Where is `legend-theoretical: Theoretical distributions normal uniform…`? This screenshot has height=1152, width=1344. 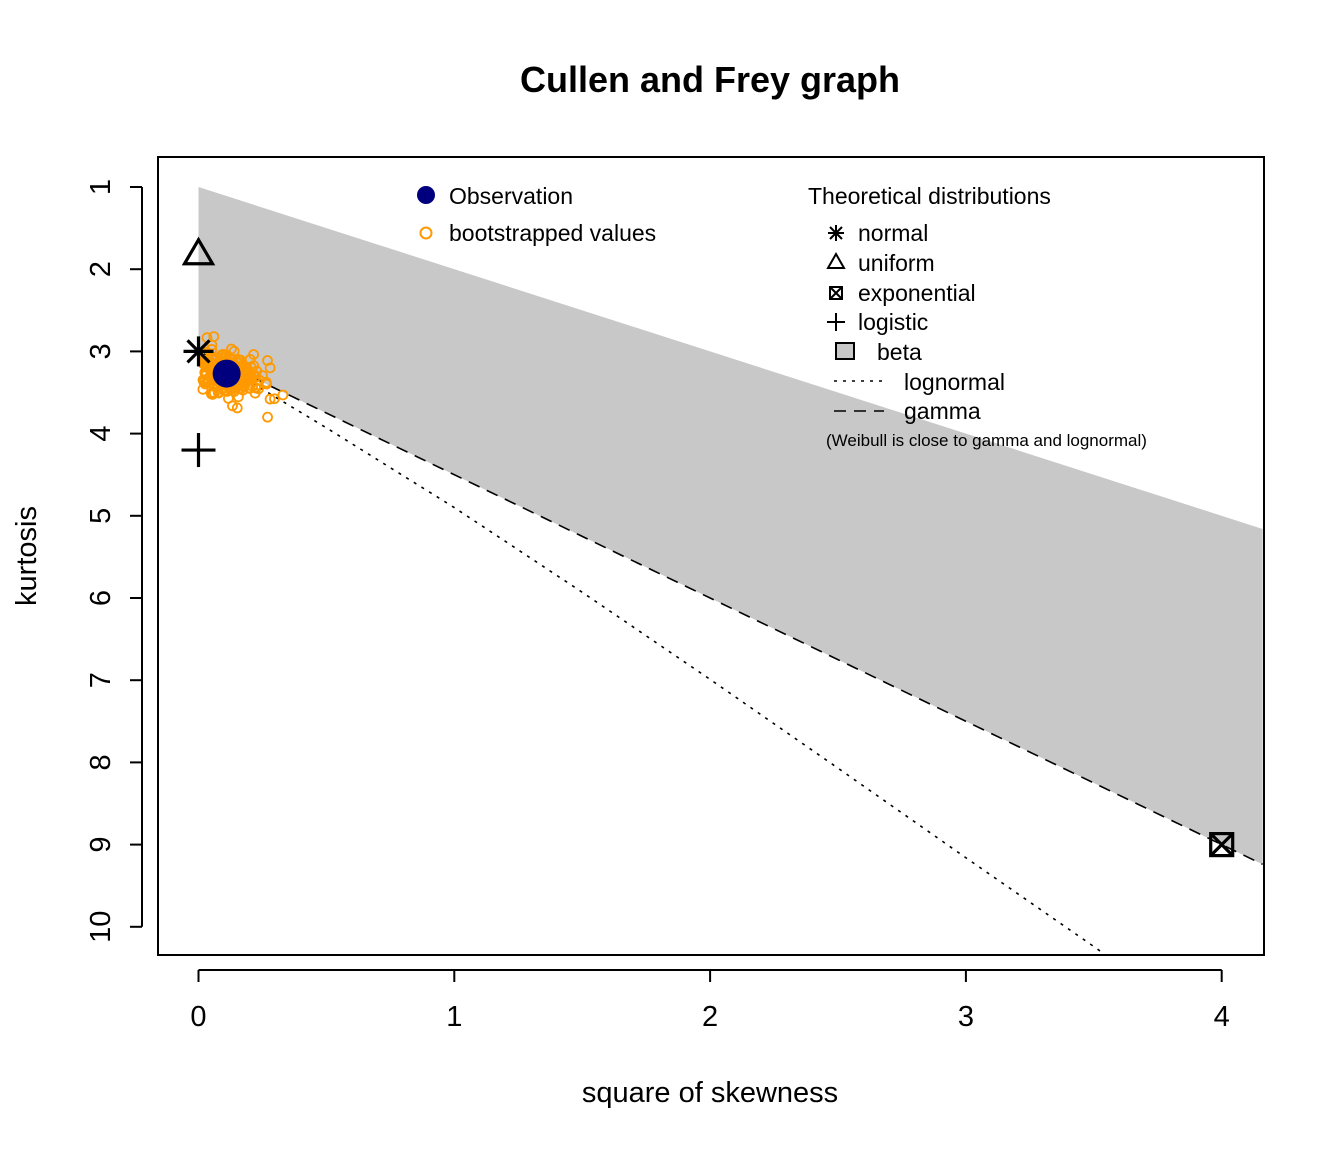
legend-theoretical: Theoretical distributions normal uniform… is located at coordinates (977, 316).